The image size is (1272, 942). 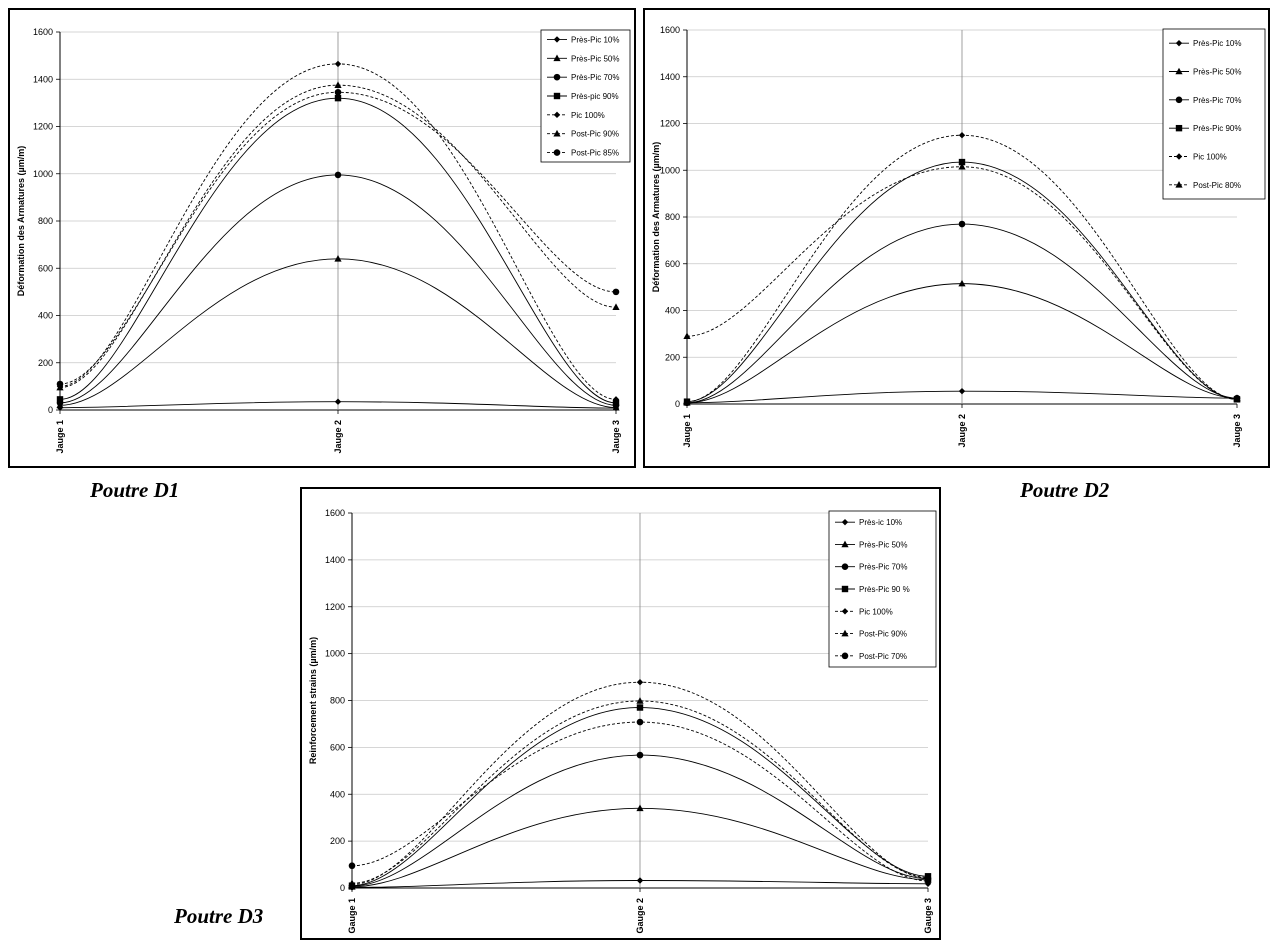 I want to click on legend-label: Pic 100%, so click(x=1210, y=157).